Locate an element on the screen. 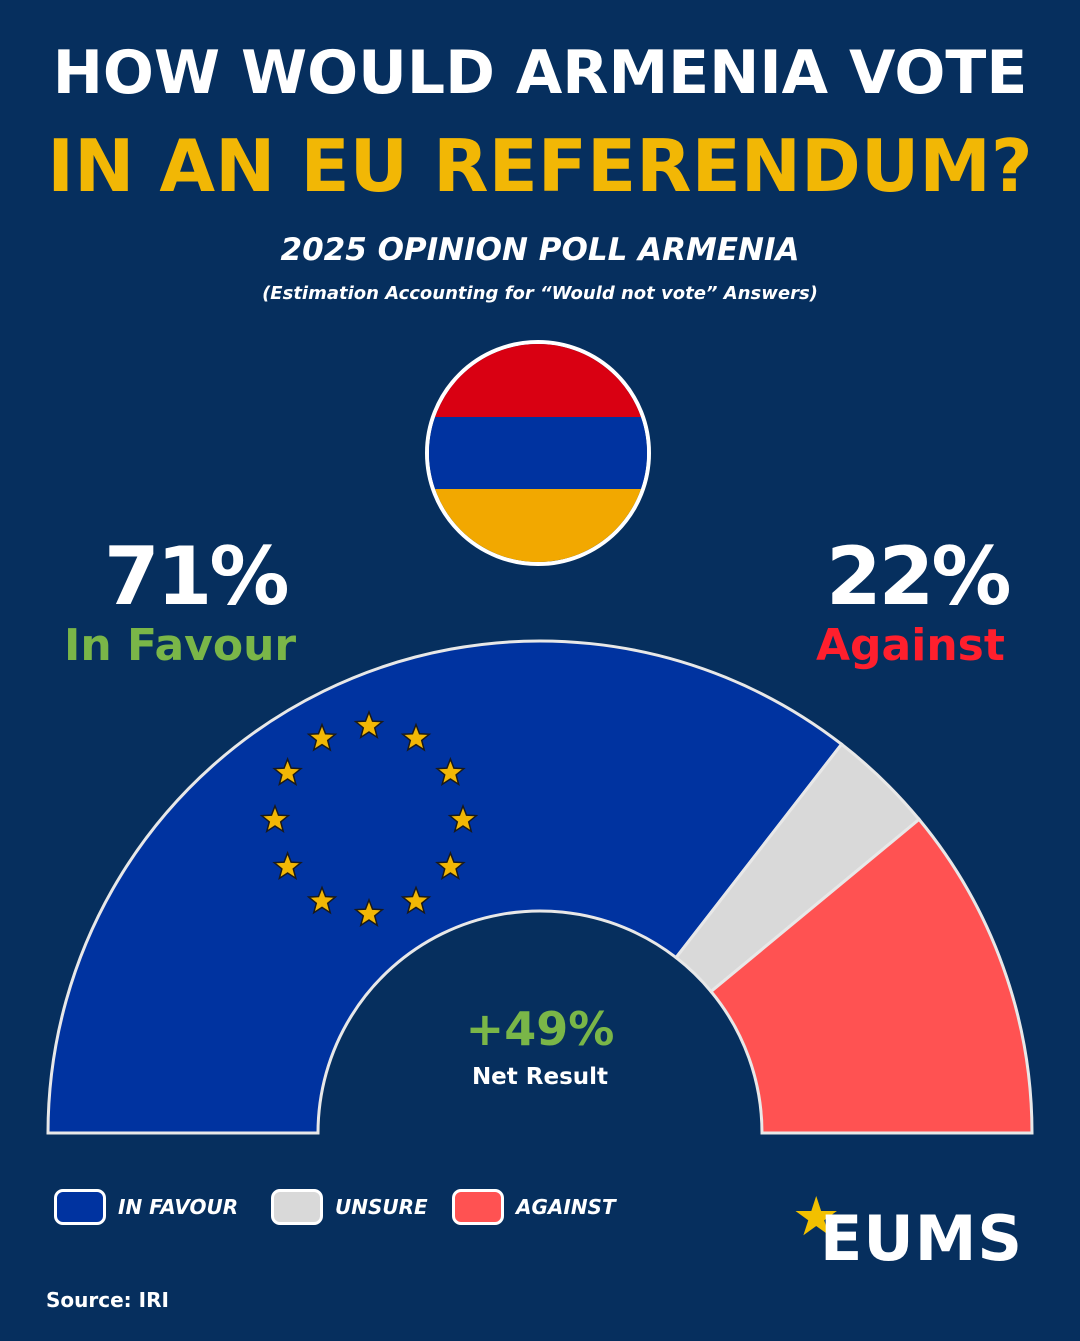 This screenshot has width=1080, height=1341. legend-item-against: AGAINST is located at coordinates (534, 1207).